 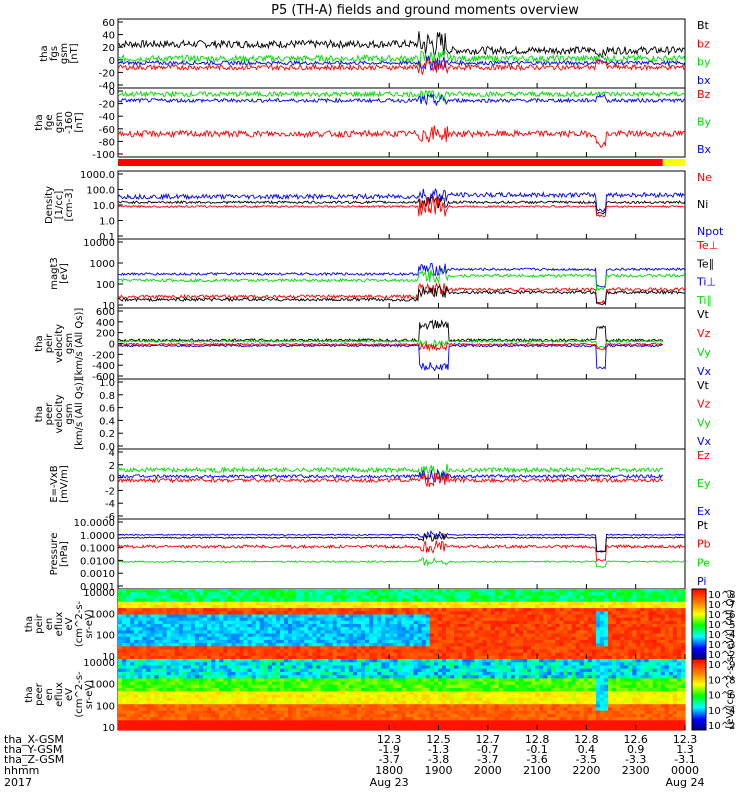 I want to click on panel-ylabel: tha, so click(x=39, y=414).